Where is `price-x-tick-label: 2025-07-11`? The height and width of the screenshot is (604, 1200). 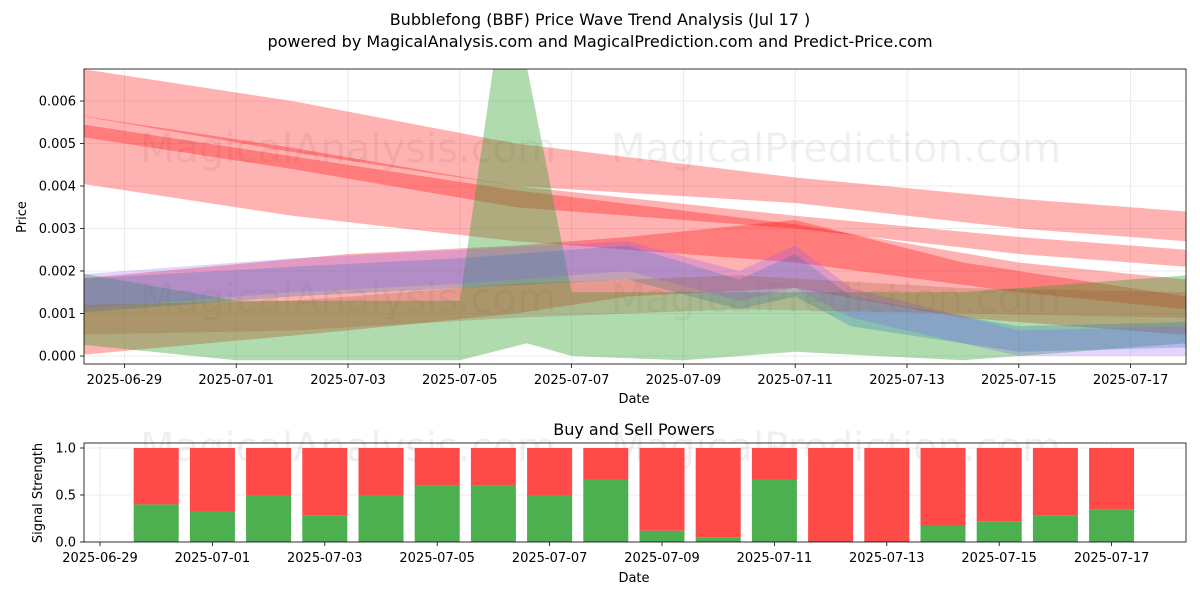 price-x-tick-label: 2025-07-11 is located at coordinates (795, 380).